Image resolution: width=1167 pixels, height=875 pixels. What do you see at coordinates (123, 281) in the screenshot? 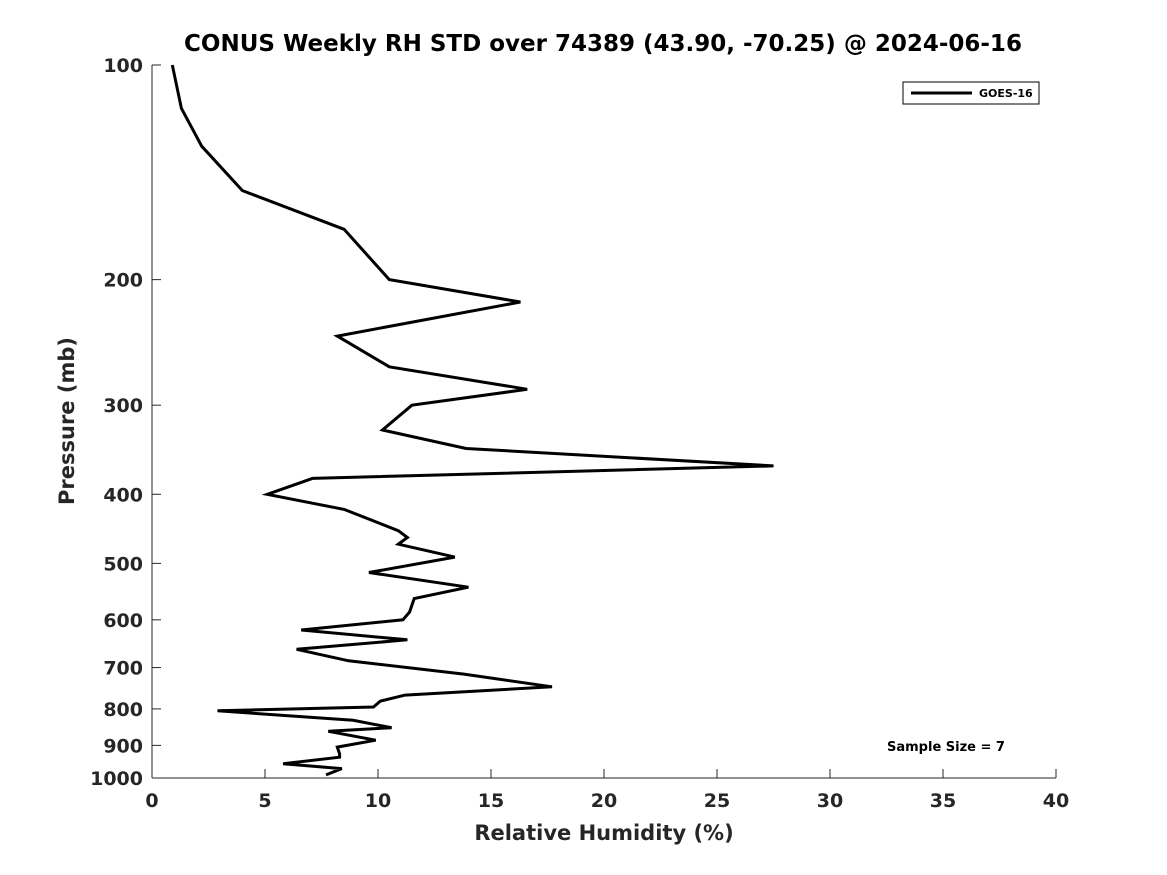
I see `y-tick-label: 200` at bounding box center [123, 281].